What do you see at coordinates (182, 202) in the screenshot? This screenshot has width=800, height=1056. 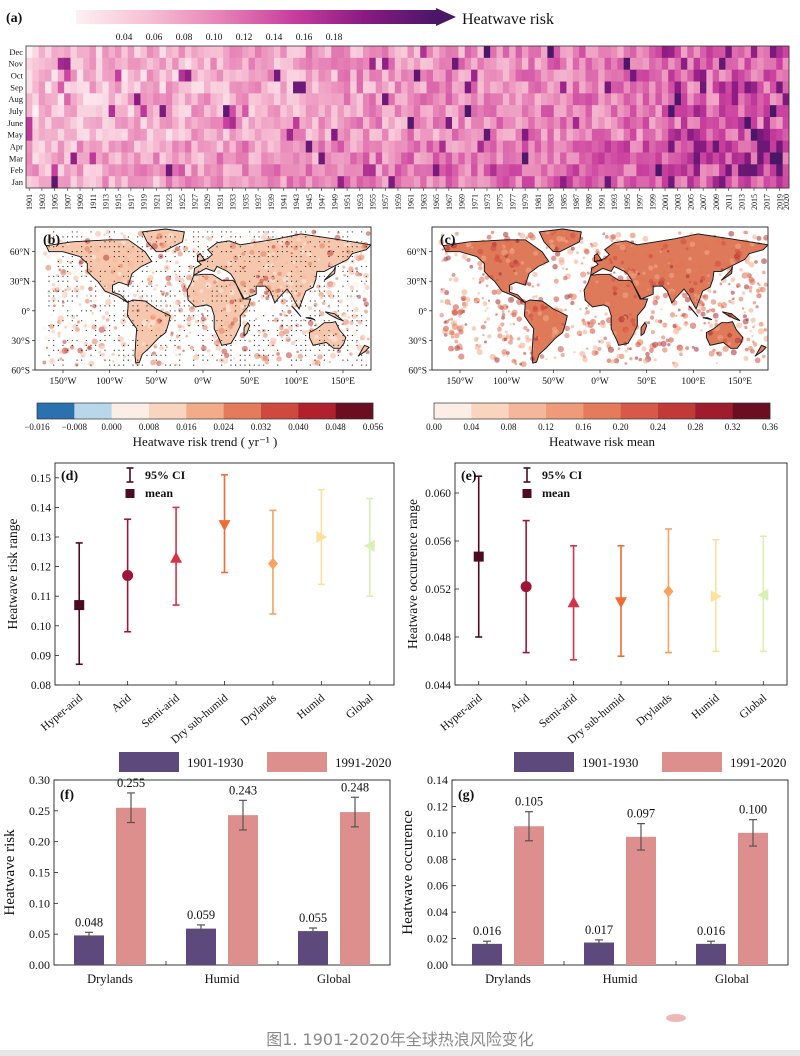 I see `panel-a-year-label: 1925` at bounding box center [182, 202].